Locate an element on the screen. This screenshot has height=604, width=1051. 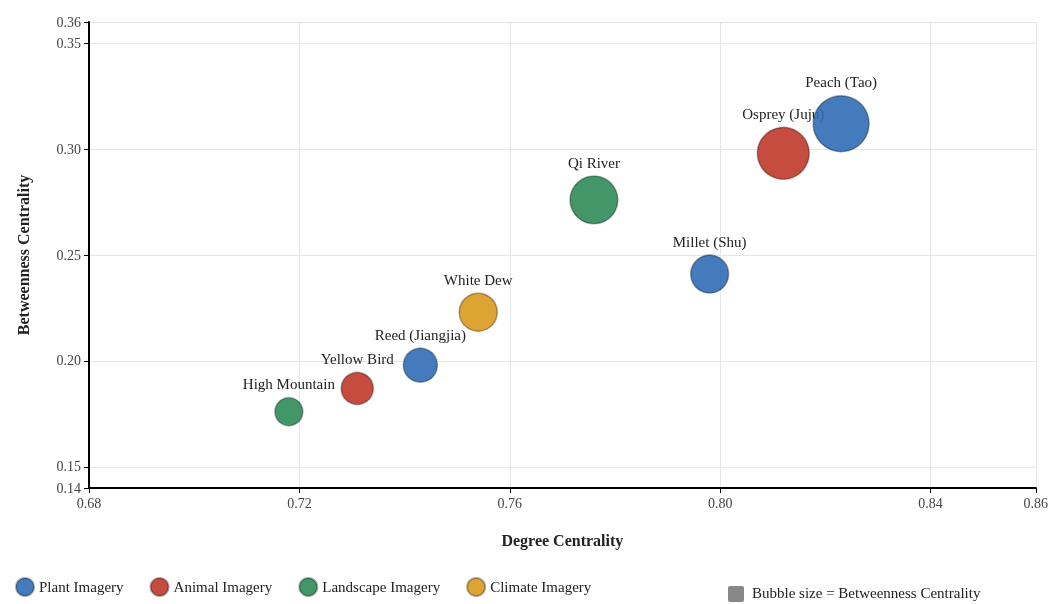
text: Bubble size = Betweenness Centrality is located at coordinates (866, 593).